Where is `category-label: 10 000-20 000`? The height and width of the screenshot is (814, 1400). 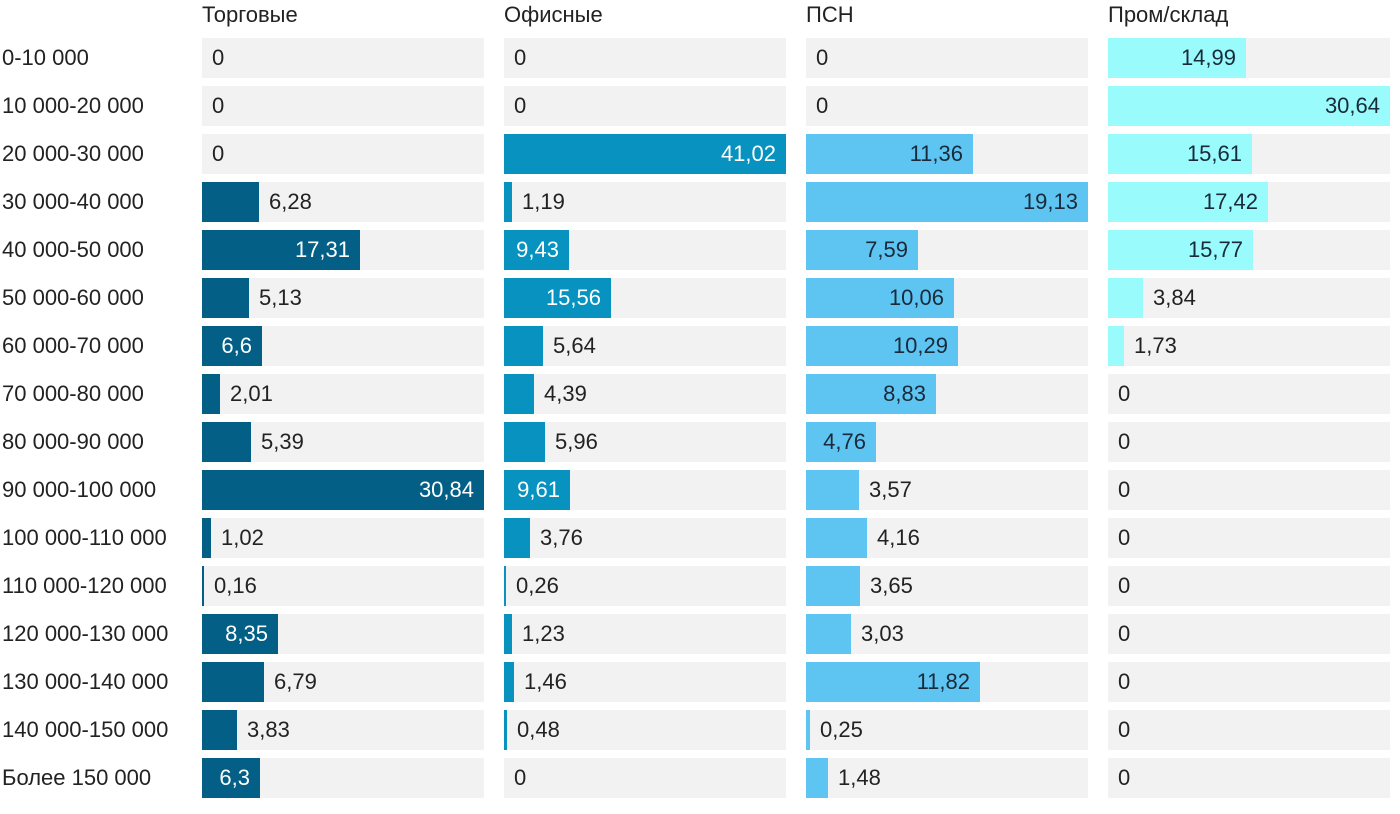
category-label: 10 000-20 000 is located at coordinates (73, 105).